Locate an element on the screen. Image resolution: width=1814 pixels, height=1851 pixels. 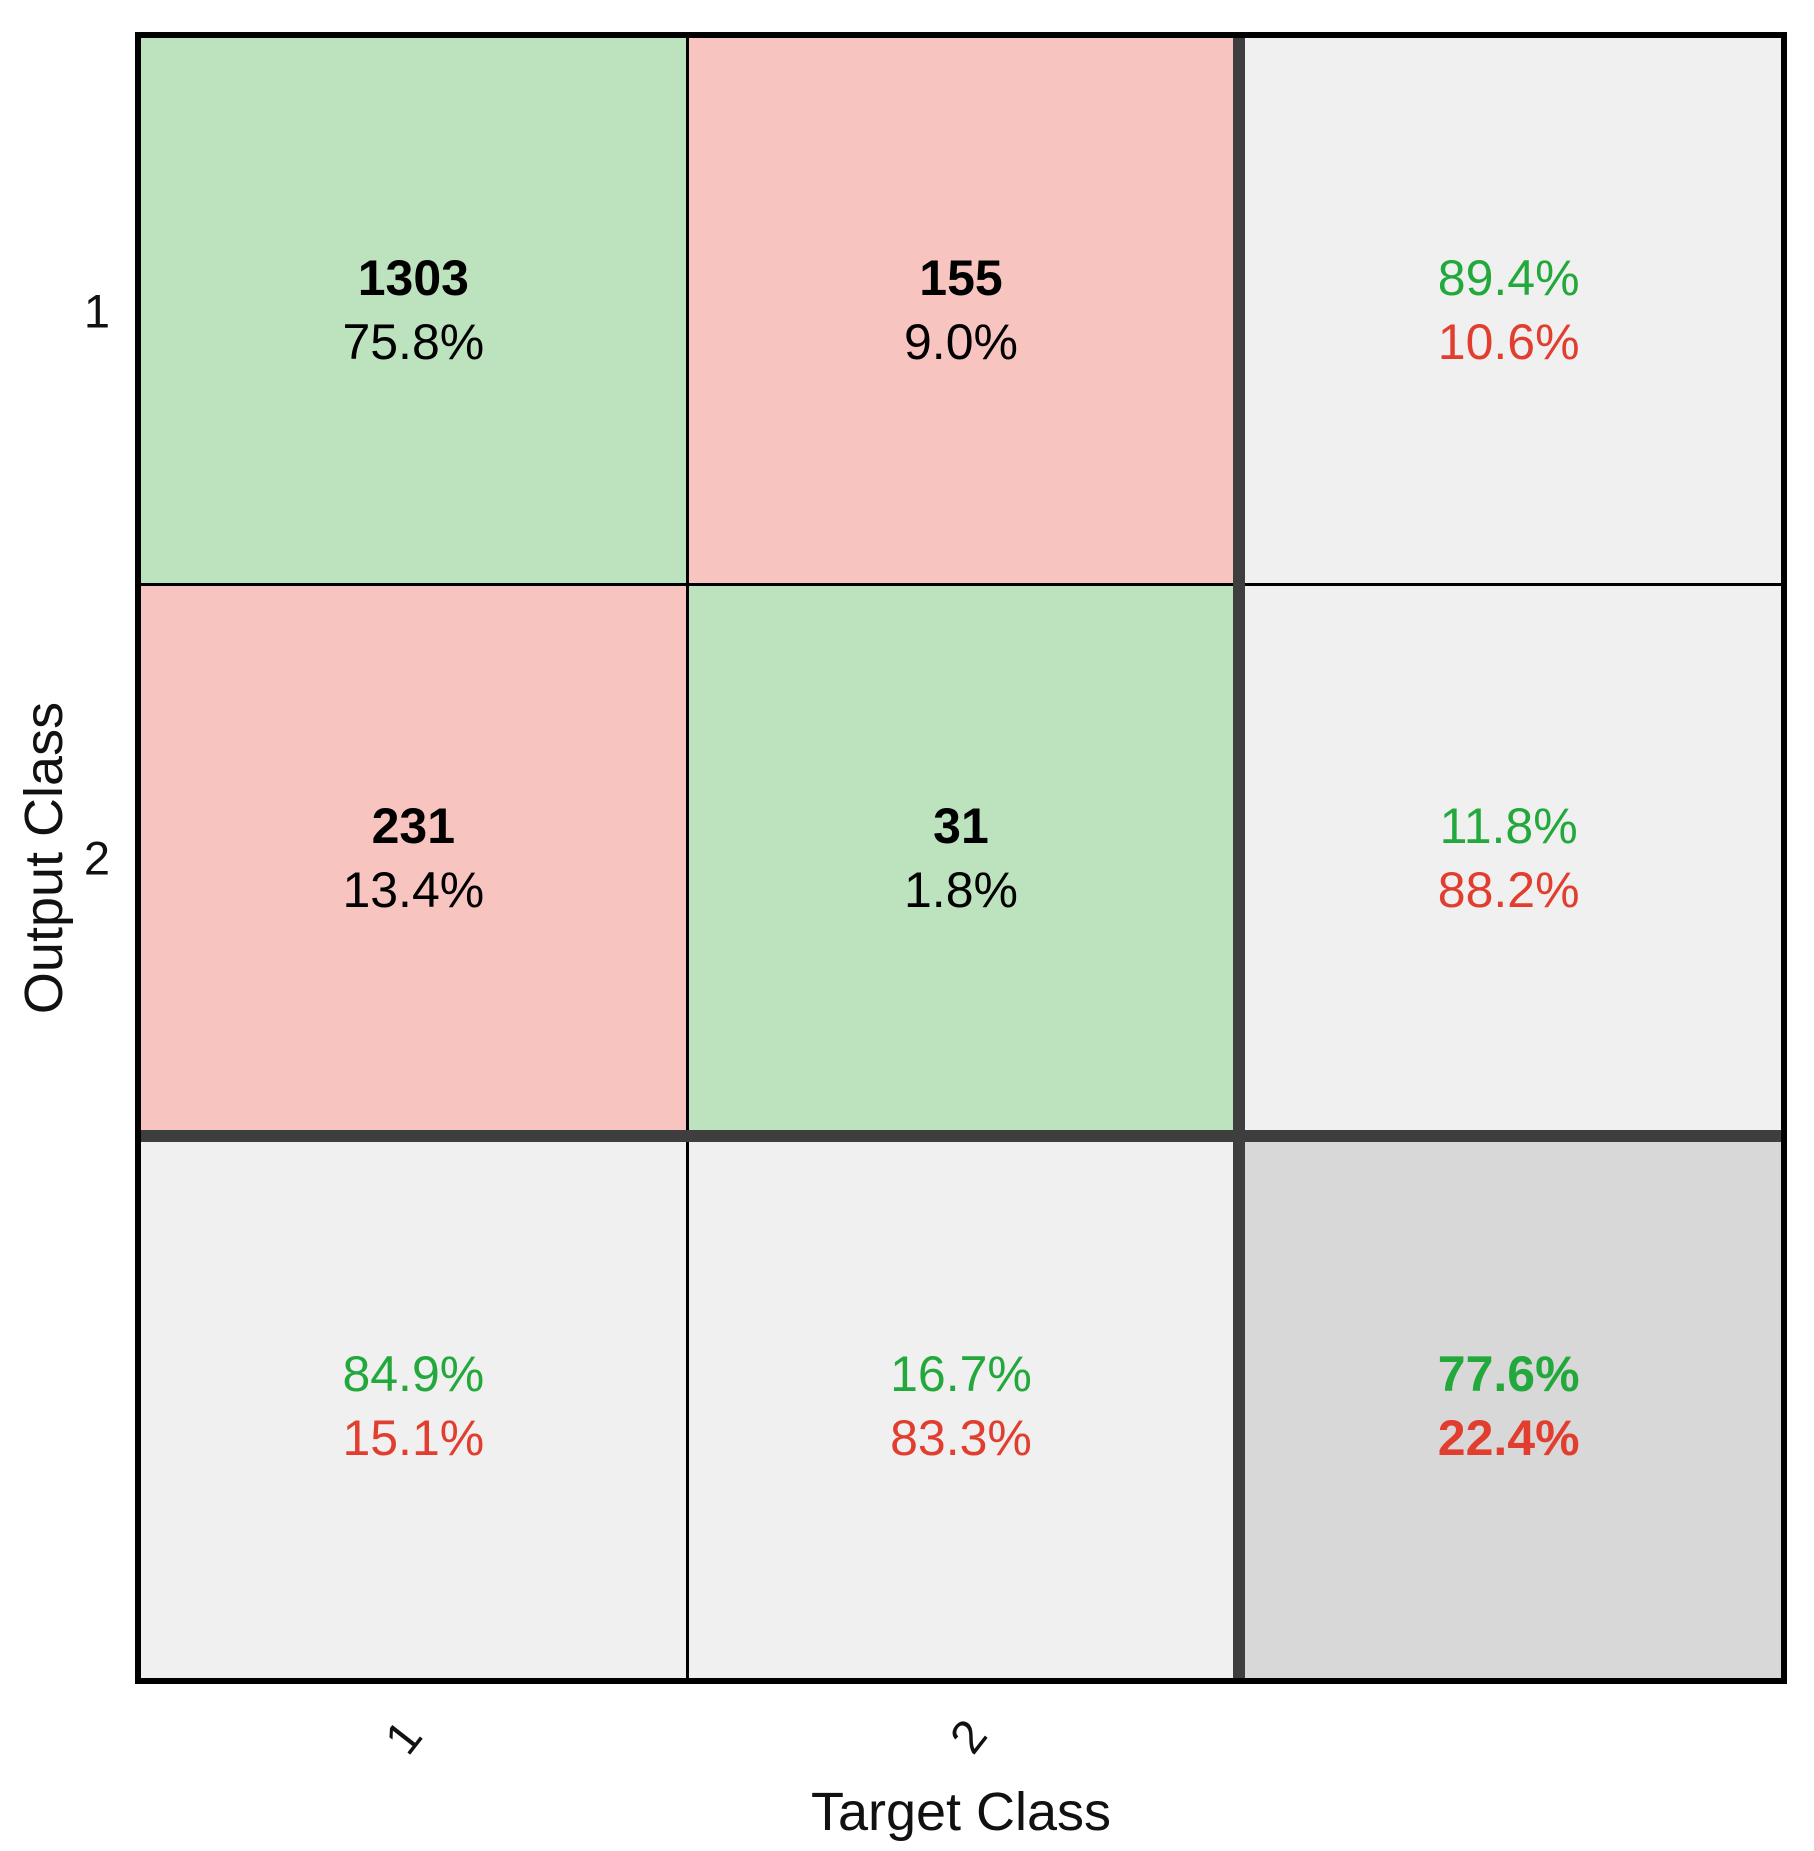
x-axis-label: Target Class is located at coordinates (961, 1812).